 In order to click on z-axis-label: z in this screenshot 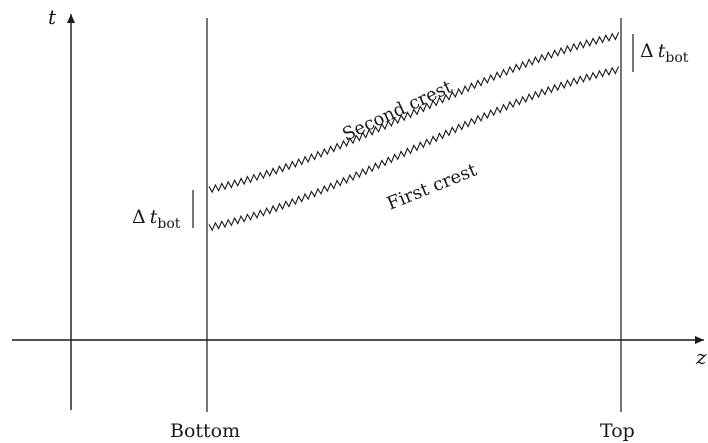, I will do `click(701, 357)`.